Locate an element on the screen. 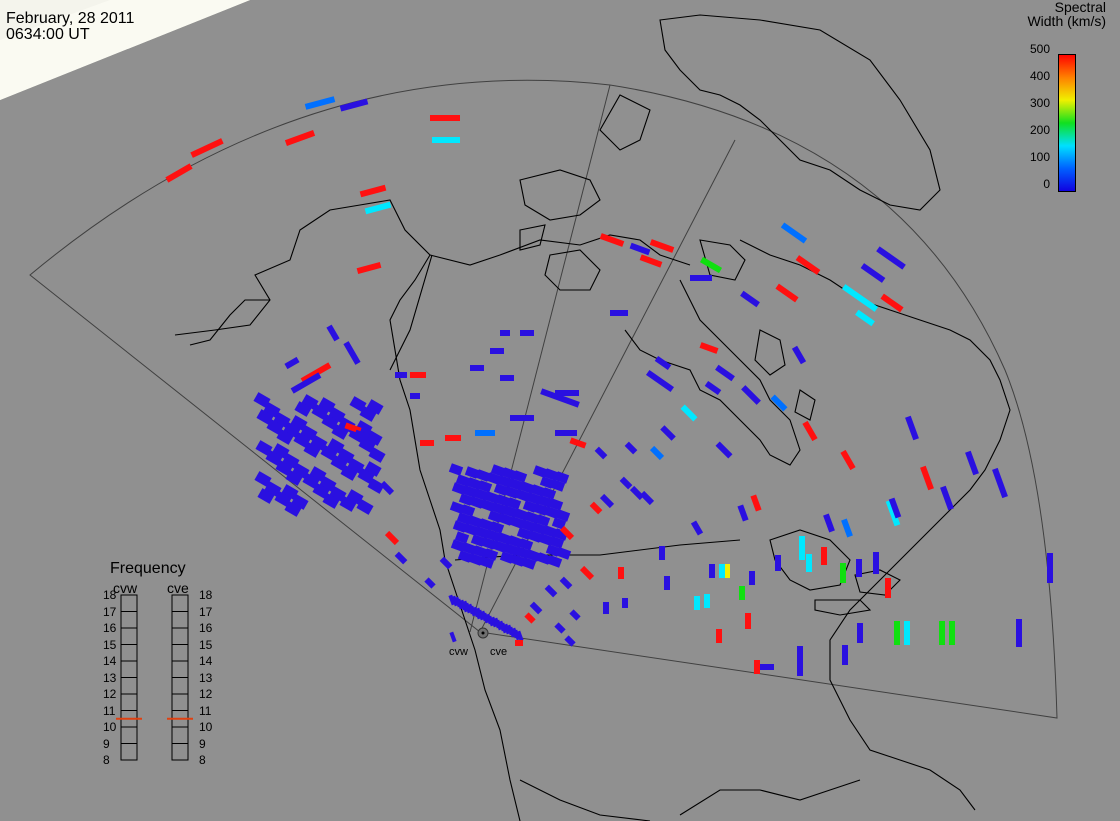 The image size is (1120, 821). frequency-tick-label: 15 is located at coordinates (110, 644).